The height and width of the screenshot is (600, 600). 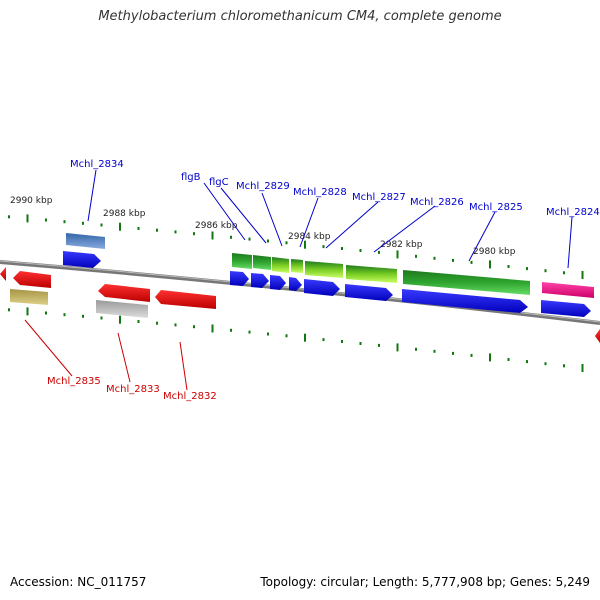 What do you see at coordinates (379, 197) in the screenshot?
I see `gene-label-mchl-2827: Mchl_2827` at bounding box center [379, 197].